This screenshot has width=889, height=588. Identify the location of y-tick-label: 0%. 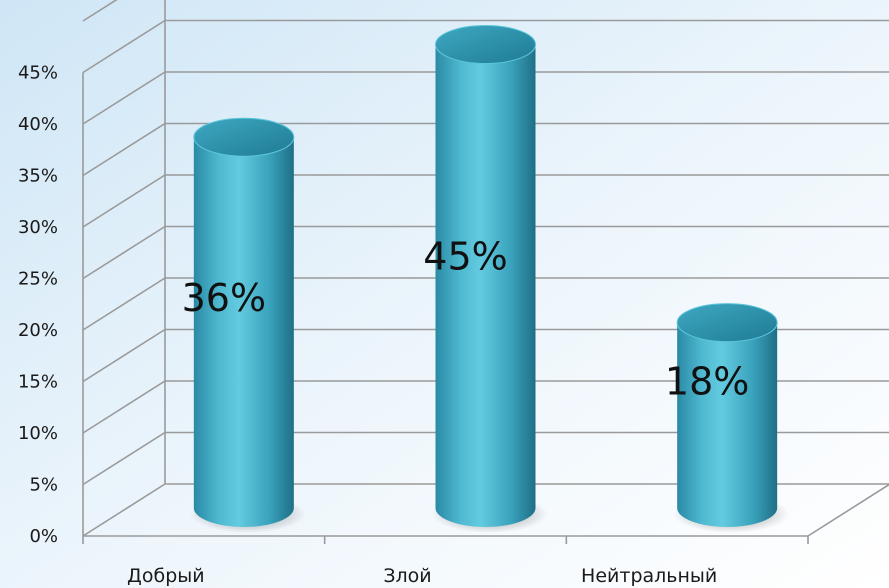
(43, 536).